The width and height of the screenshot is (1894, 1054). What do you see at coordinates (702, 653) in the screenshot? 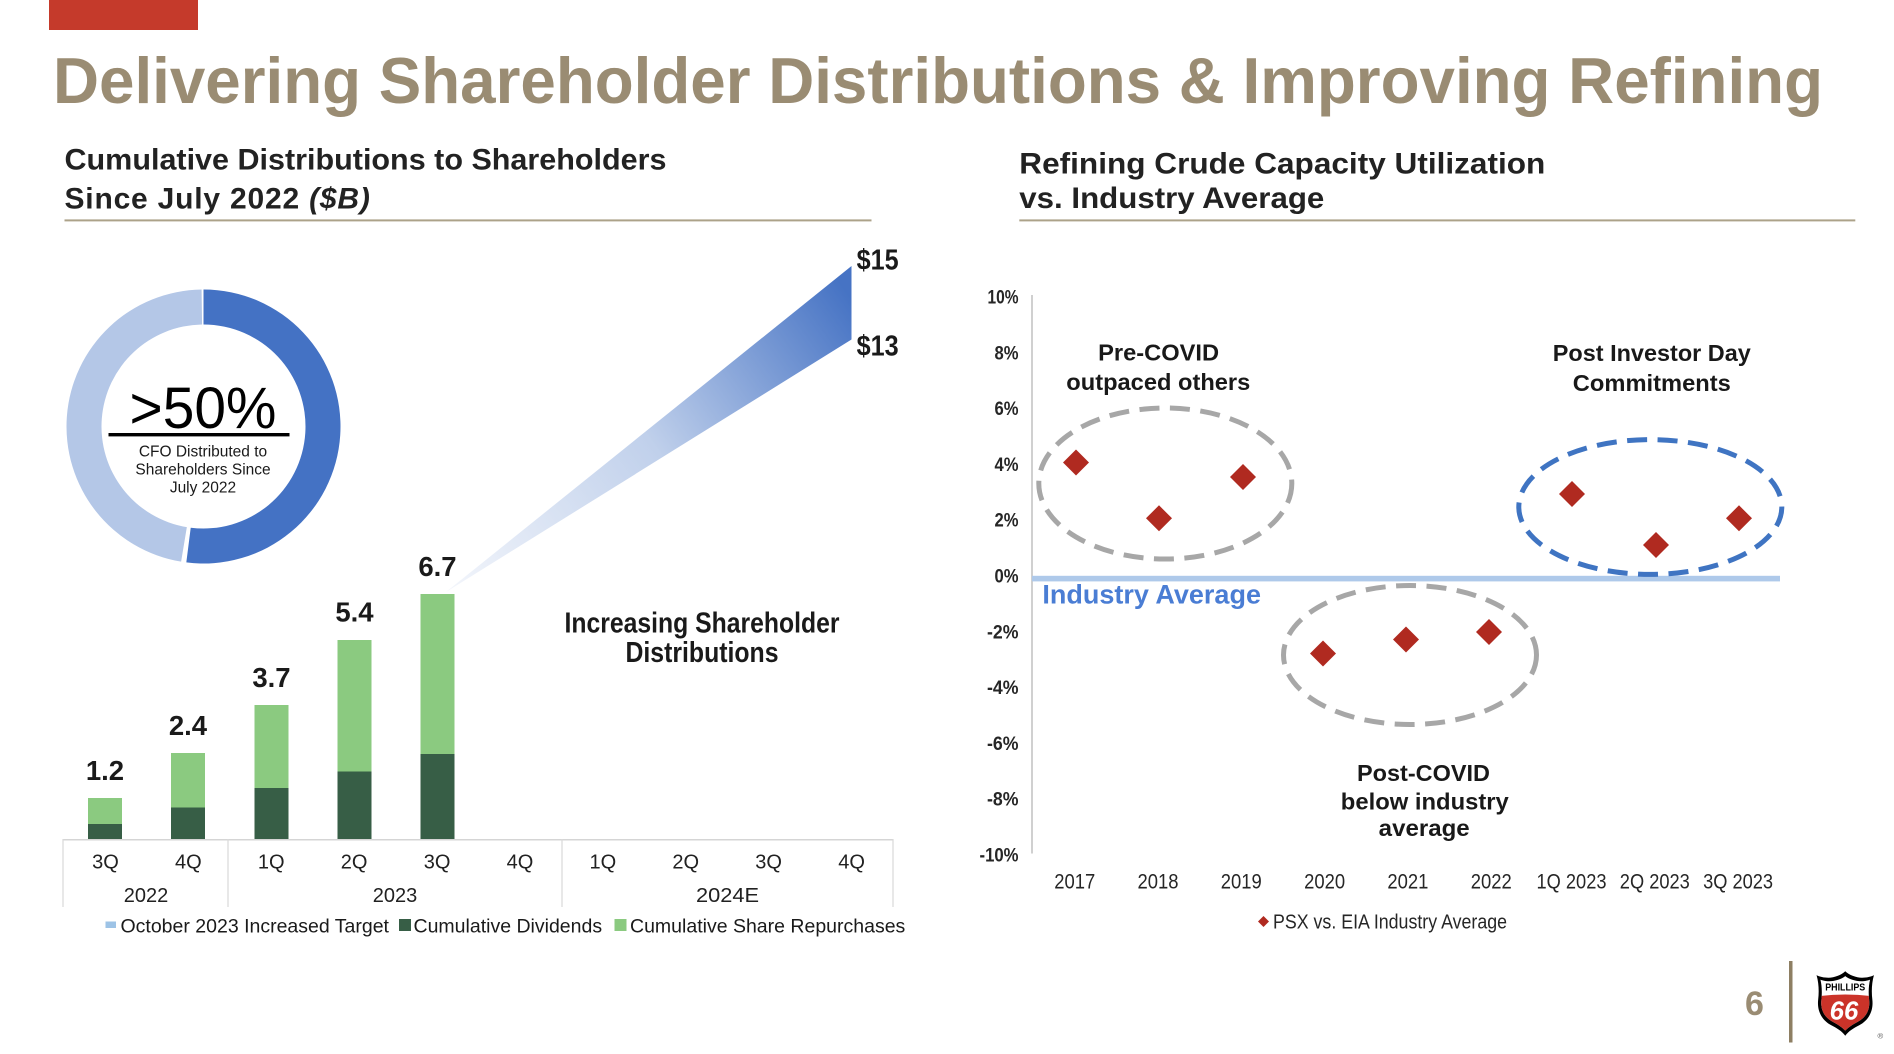
I see `svg-text: Distributions` at bounding box center [702, 653].